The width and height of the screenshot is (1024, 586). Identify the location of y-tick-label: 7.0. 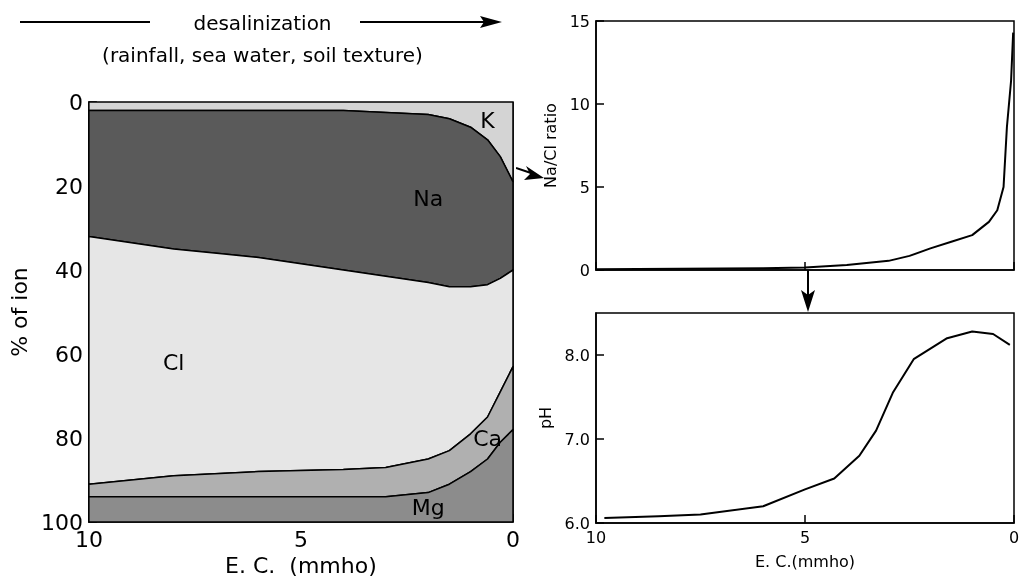
(577, 439).